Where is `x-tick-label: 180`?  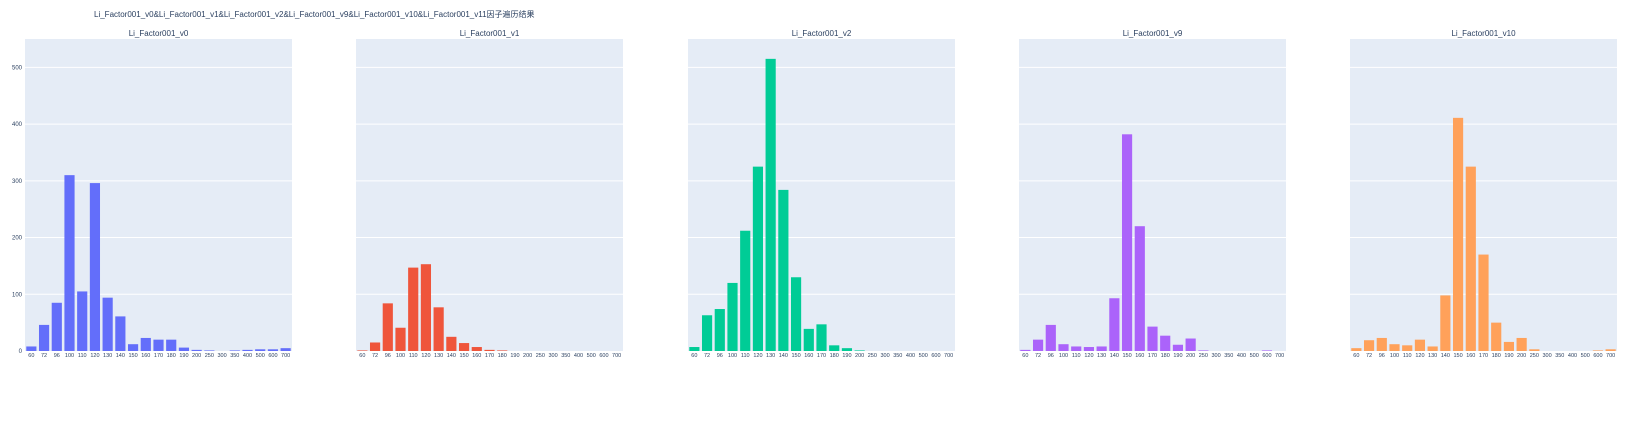 x-tick-label: 180 is located at coordinates (502, 356).